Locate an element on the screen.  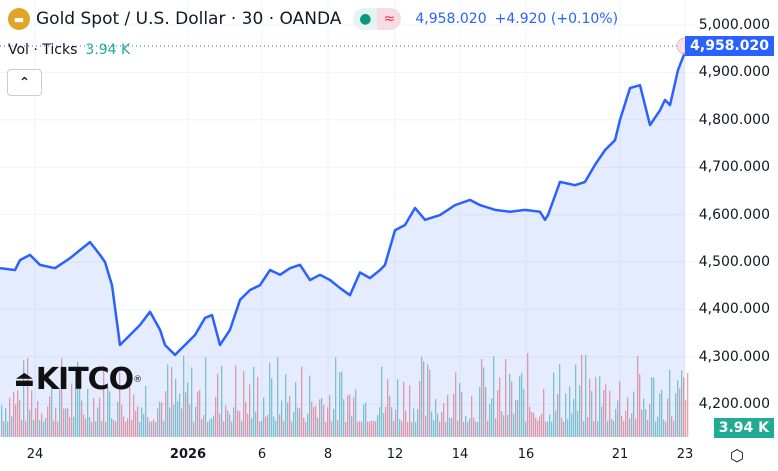
status-pill: ● ≈ is located at coordinates (377, 19).